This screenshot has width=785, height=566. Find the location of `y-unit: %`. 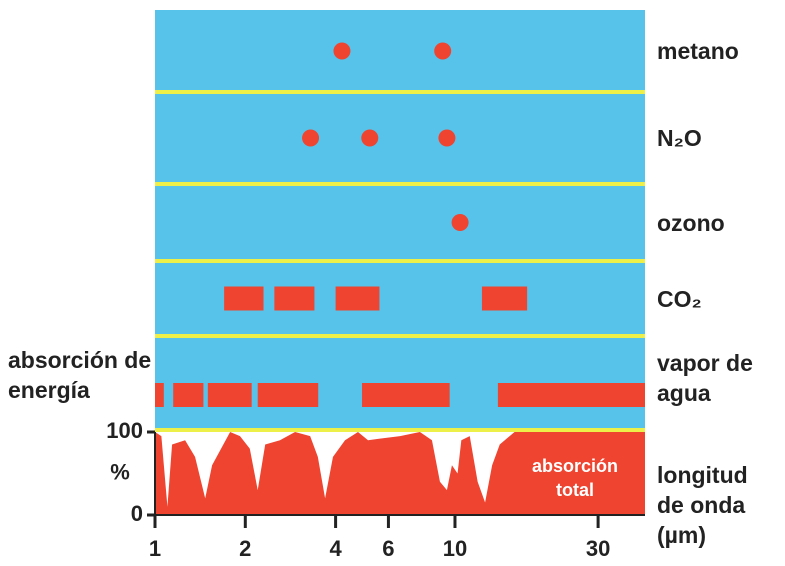

y-unit: % is located at coordinates (120, 471).